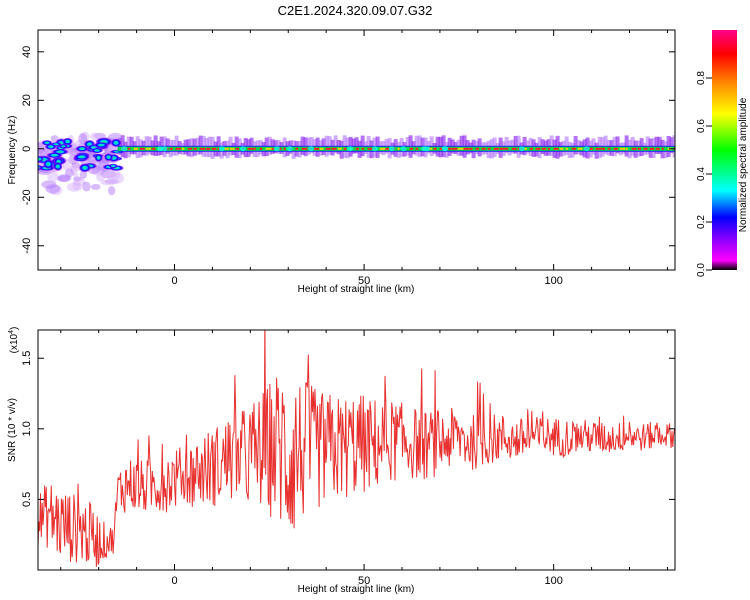  What do you see at coordinates (27, 149) in the screenshot?
I see `spectrogram-y-tick-label: 0` at bounding box center [27, 149].